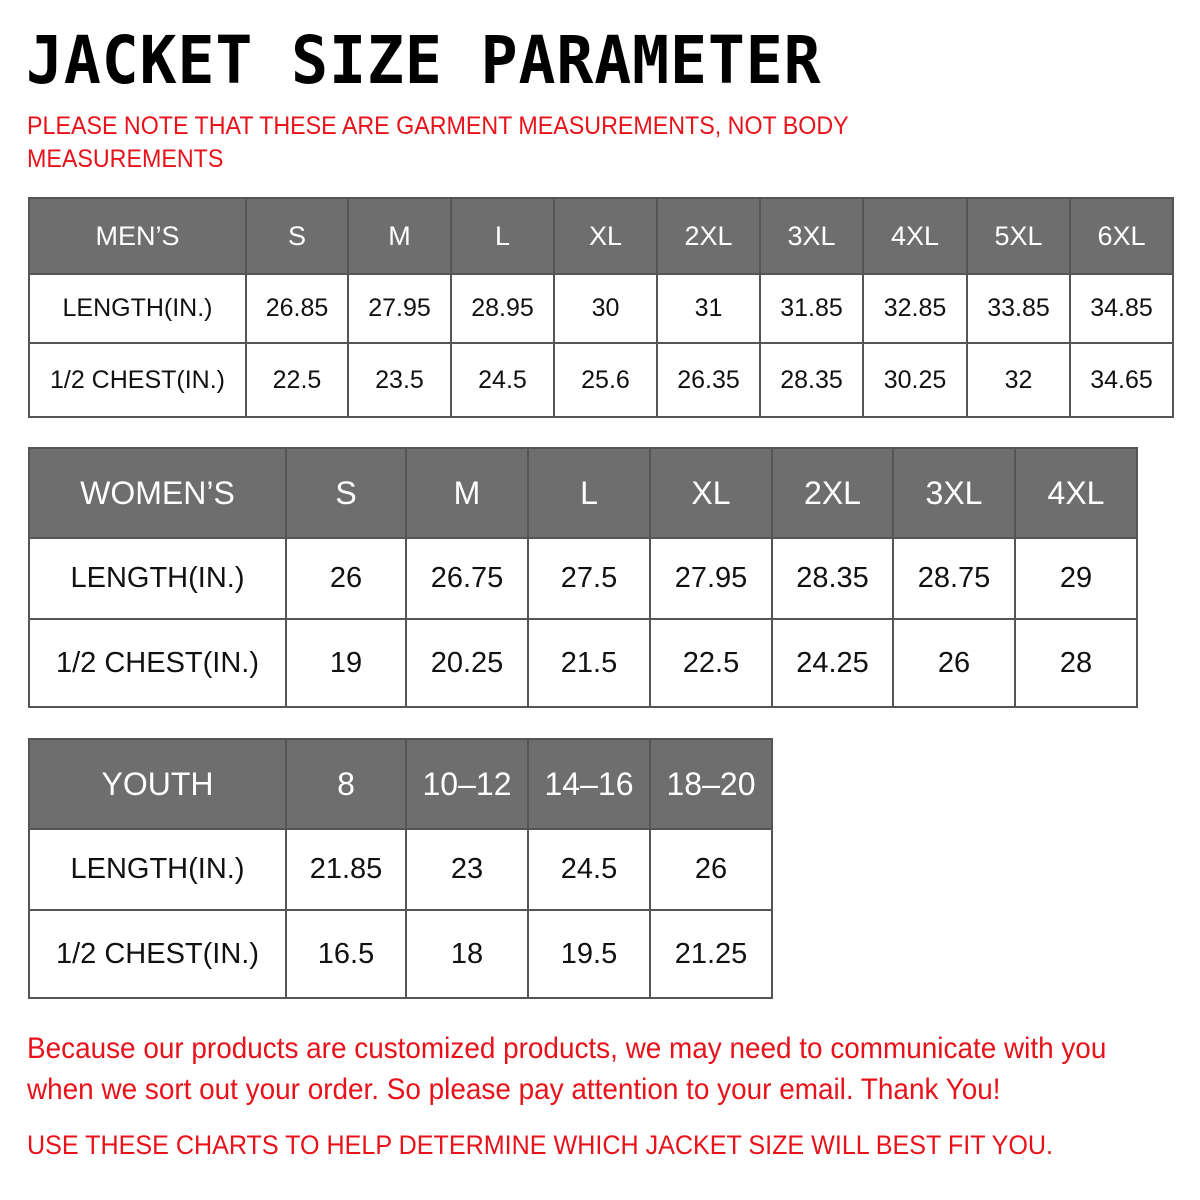  Describe the element at coordinates (157, 493) in the screenshot. I see `category-header: WOMEN’S` at that location.